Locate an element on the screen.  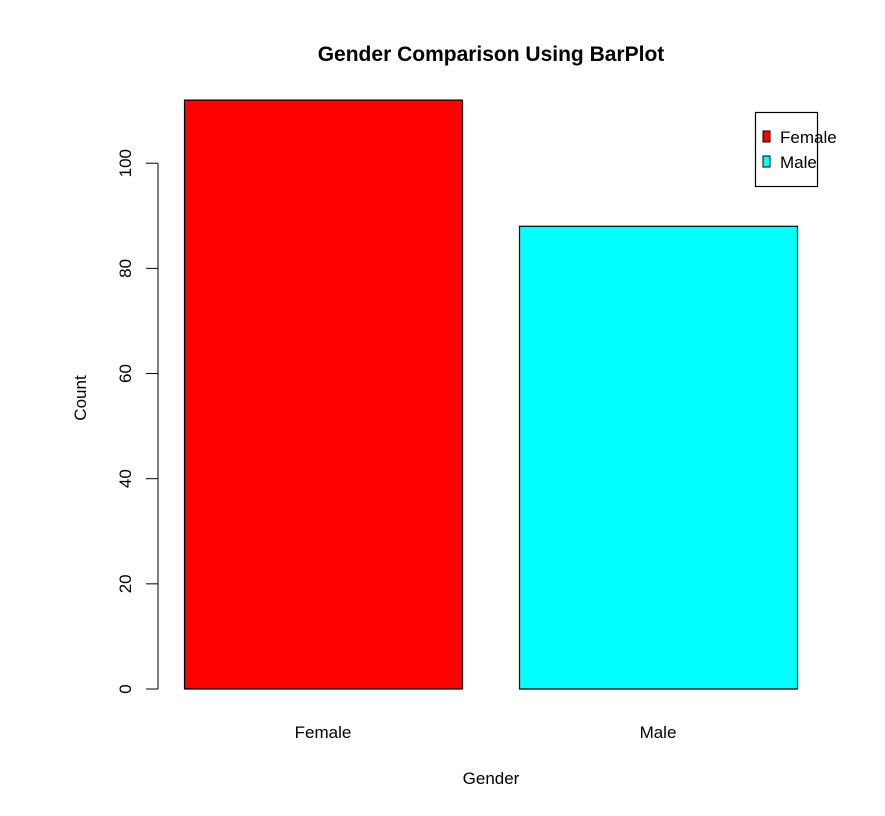
legend-label: Male is located at coordinates (798, 162).